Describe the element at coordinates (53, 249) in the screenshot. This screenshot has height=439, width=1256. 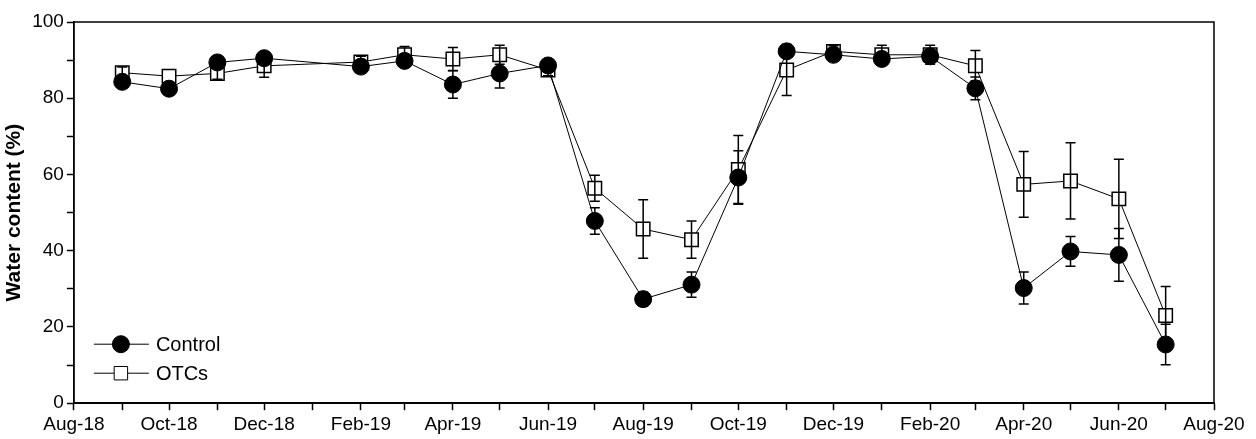
I see `y-tick-label: 40` at that location.